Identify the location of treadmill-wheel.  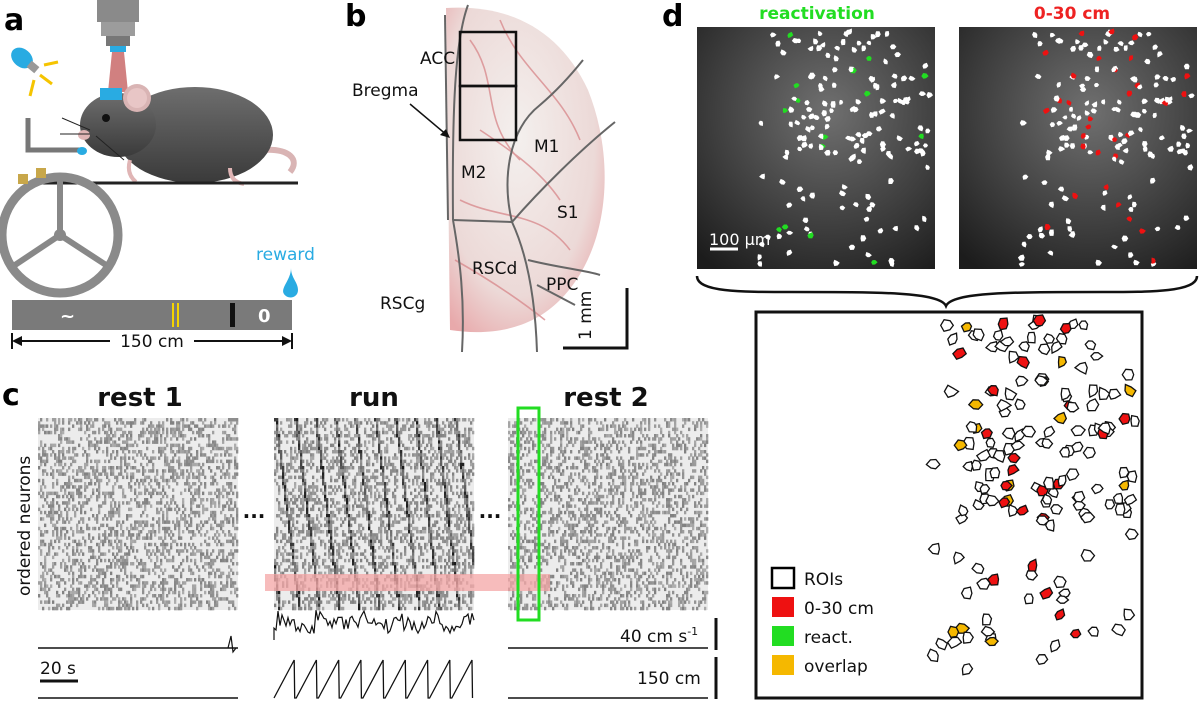
(61, 233).